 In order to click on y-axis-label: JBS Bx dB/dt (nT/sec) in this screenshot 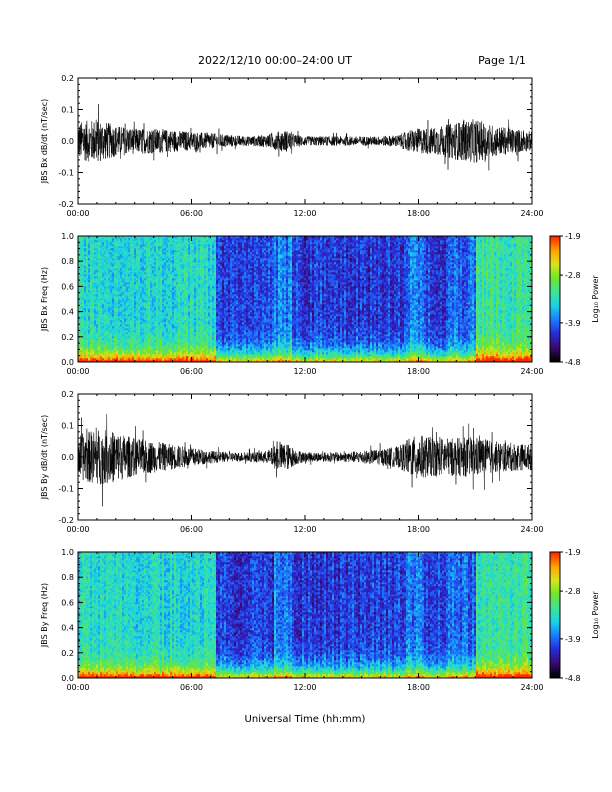, I will do `click(44, 142)`.